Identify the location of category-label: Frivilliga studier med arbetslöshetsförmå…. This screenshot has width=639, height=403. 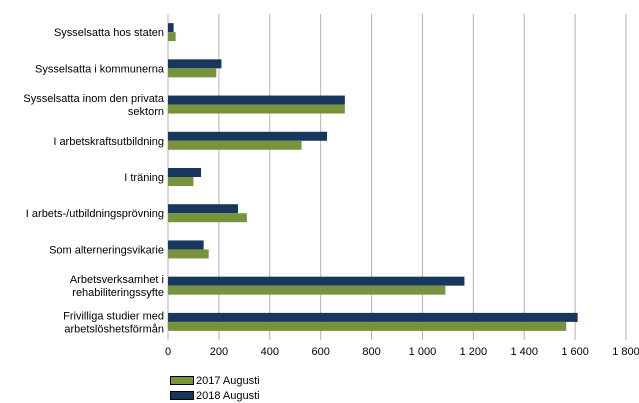
(113, 322).